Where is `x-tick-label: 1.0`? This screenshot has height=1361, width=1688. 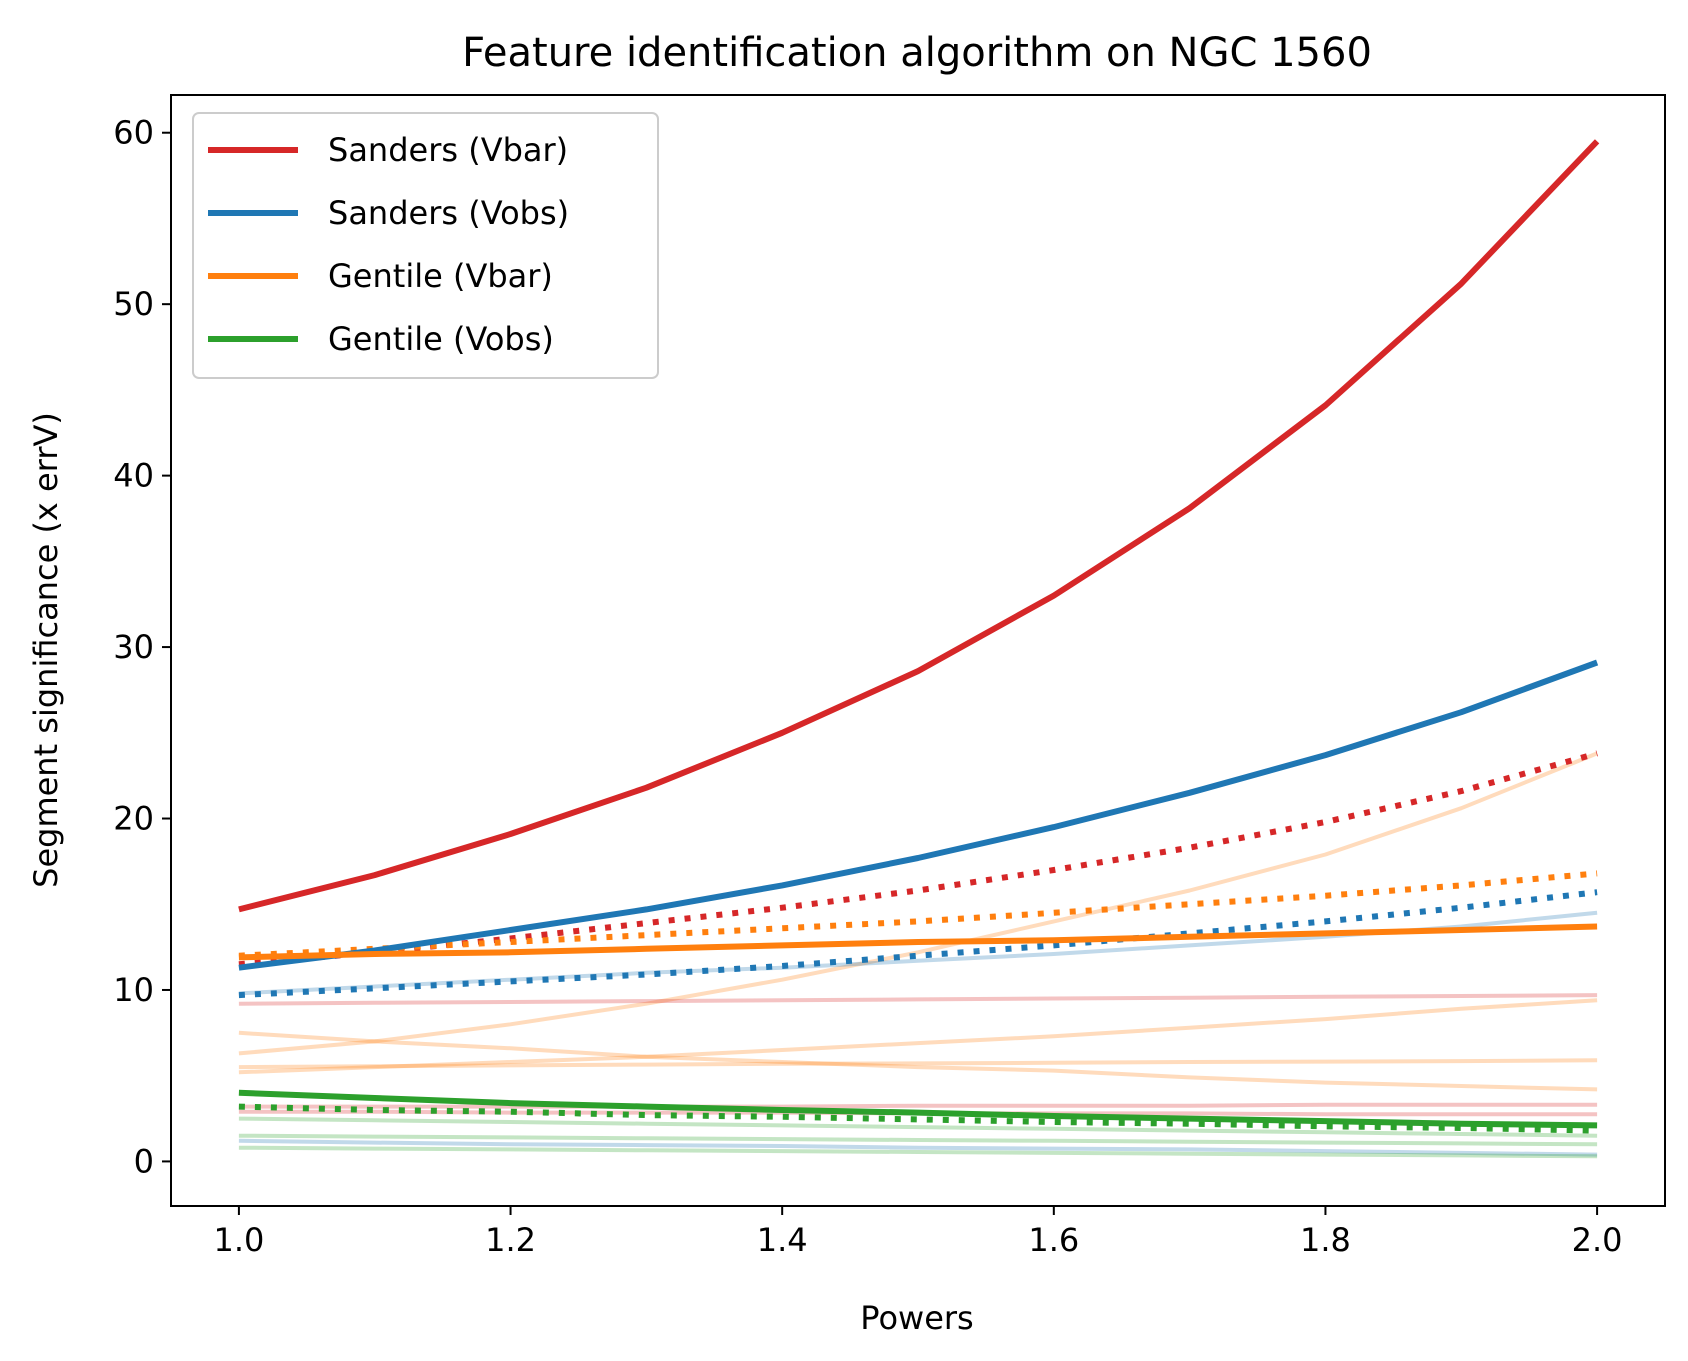
x-tick-label: 1.0 is located at coordinates (238, 1240).